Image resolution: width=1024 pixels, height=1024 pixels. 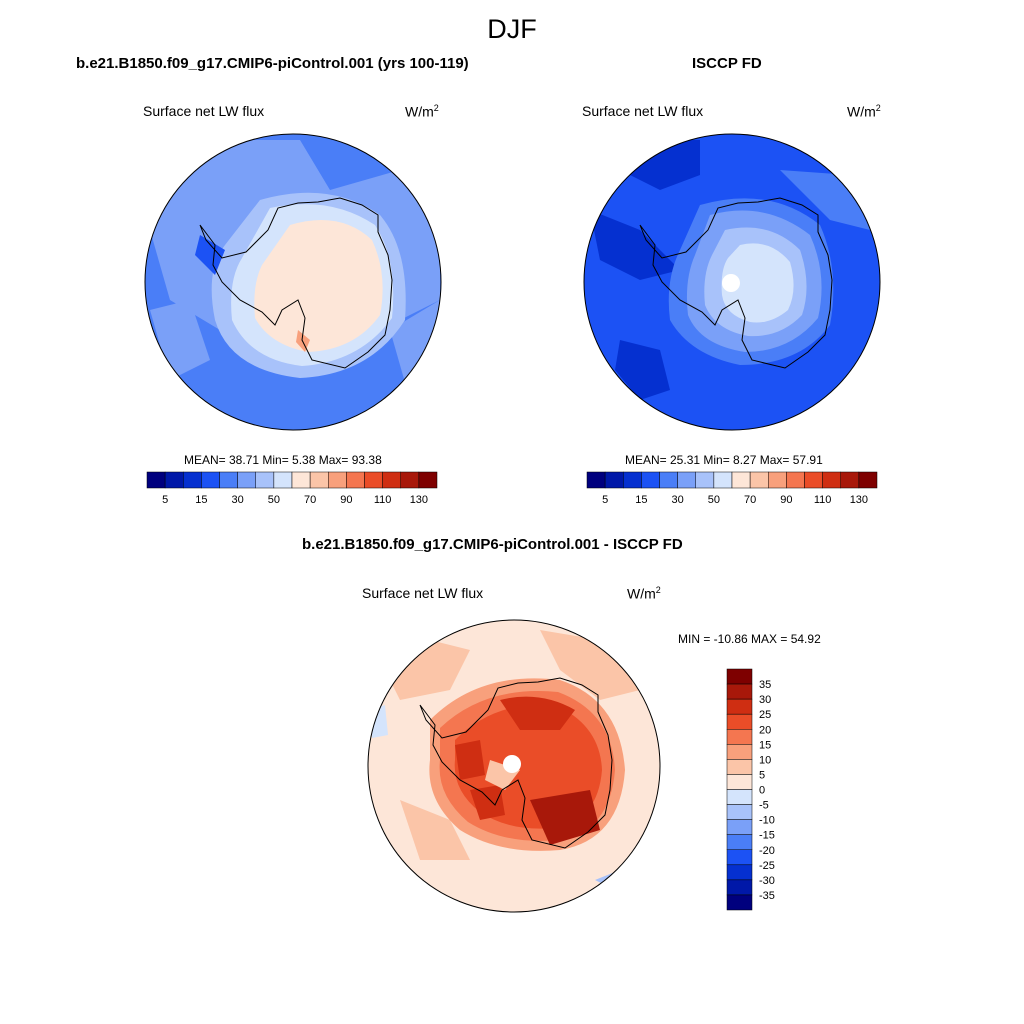 I want to click on diff-colorbar-tick-label: 20, so click(x=765, y=730).